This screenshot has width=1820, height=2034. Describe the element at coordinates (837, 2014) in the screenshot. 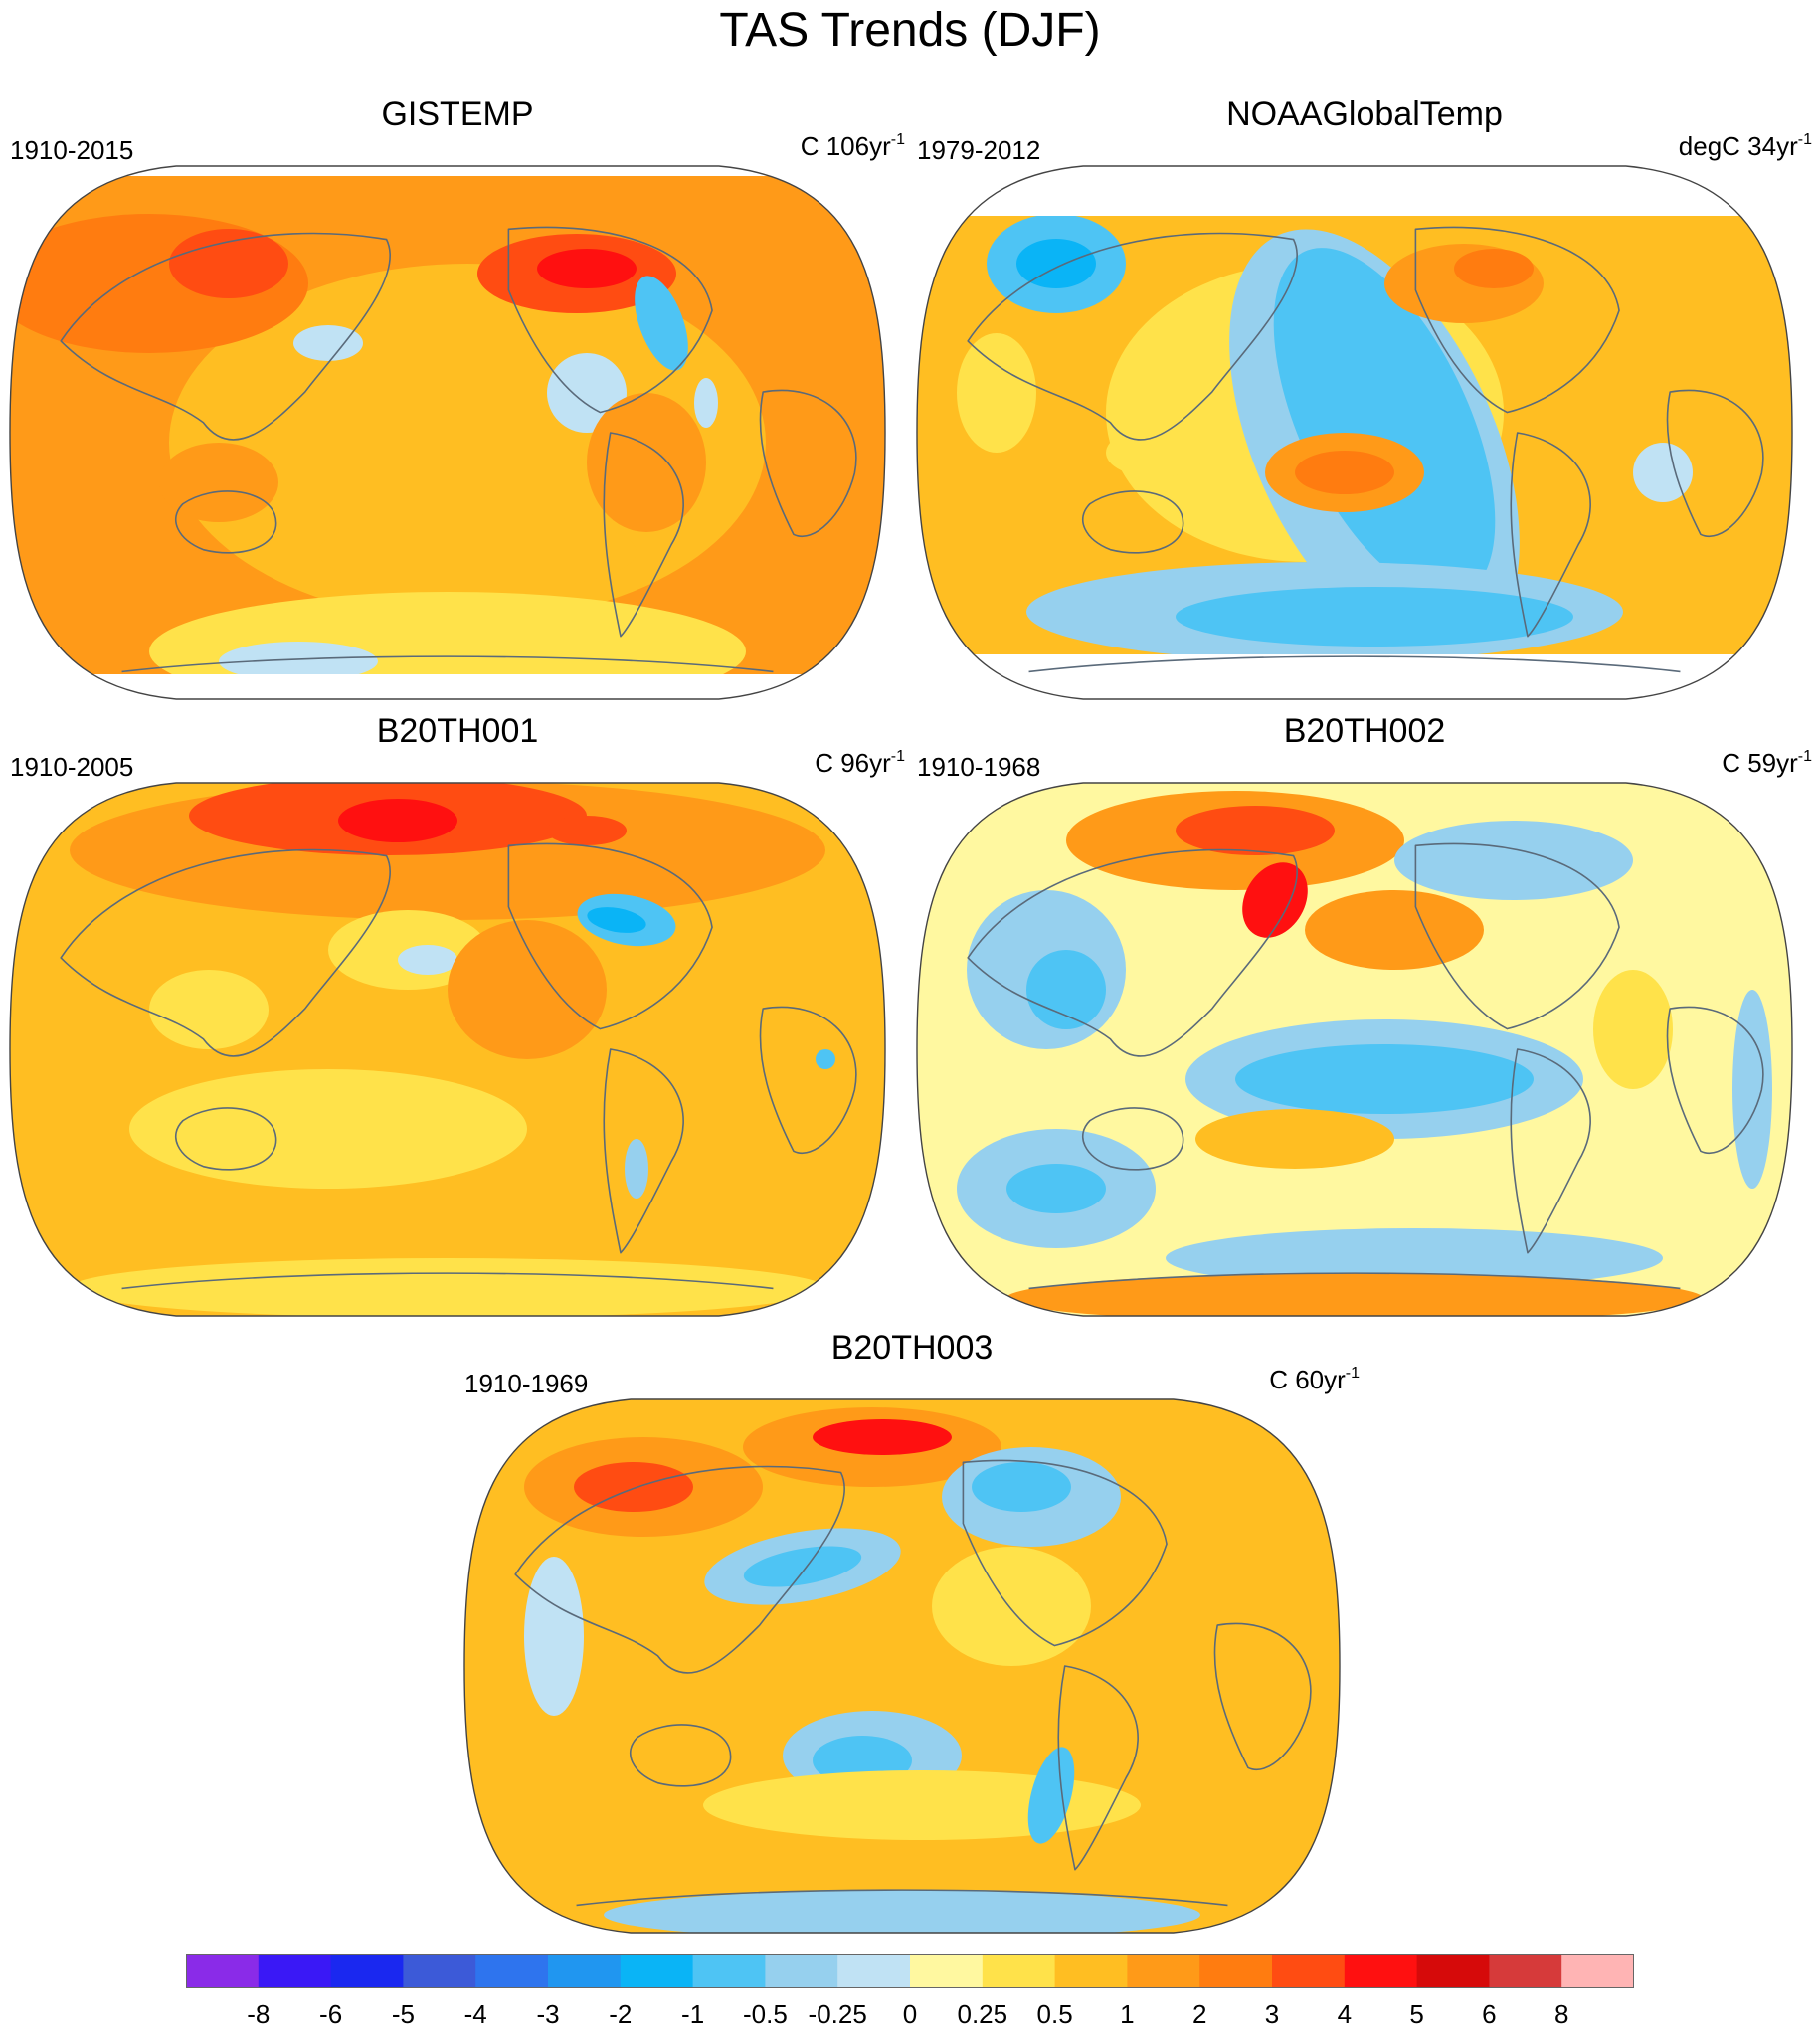

I see `colorbar-tick-label: -0.25` at that location.